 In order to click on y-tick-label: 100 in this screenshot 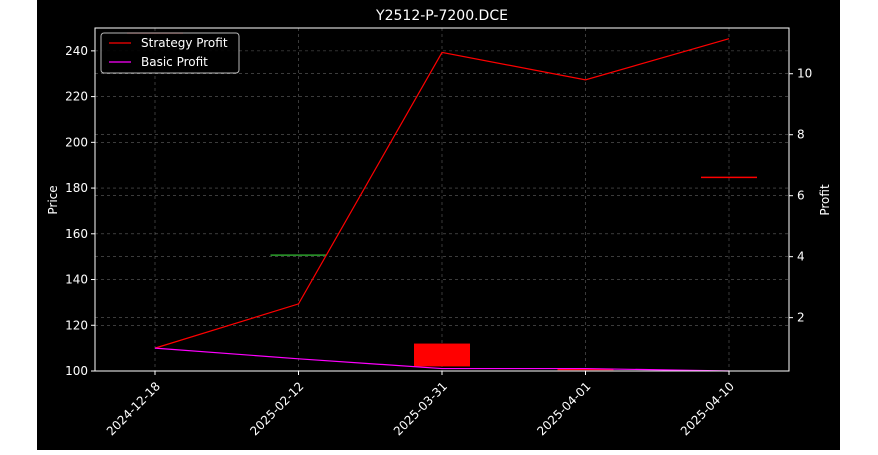, I will do `click(76, 371)`.